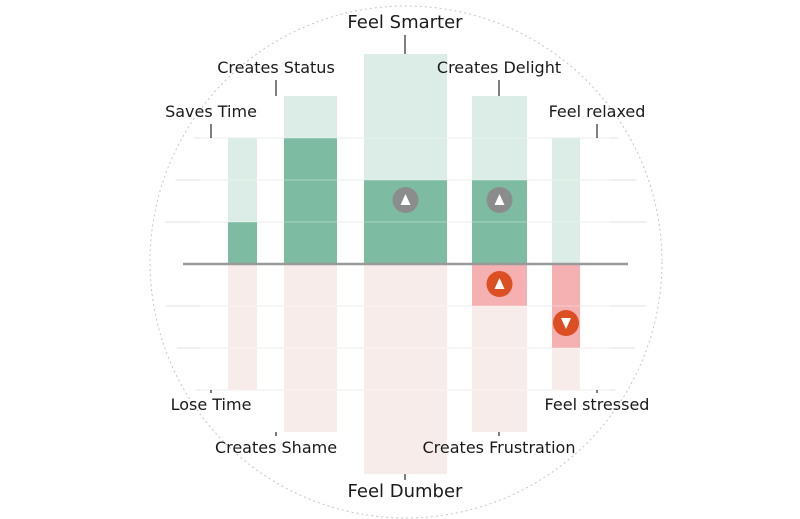 Image resolution: width=800 pixels, height=519 pixels. What do you see at coordinates (597, 404) in the screenshot?
I see `bottom-label: Feel stressed` at bounding box center [597, 404].